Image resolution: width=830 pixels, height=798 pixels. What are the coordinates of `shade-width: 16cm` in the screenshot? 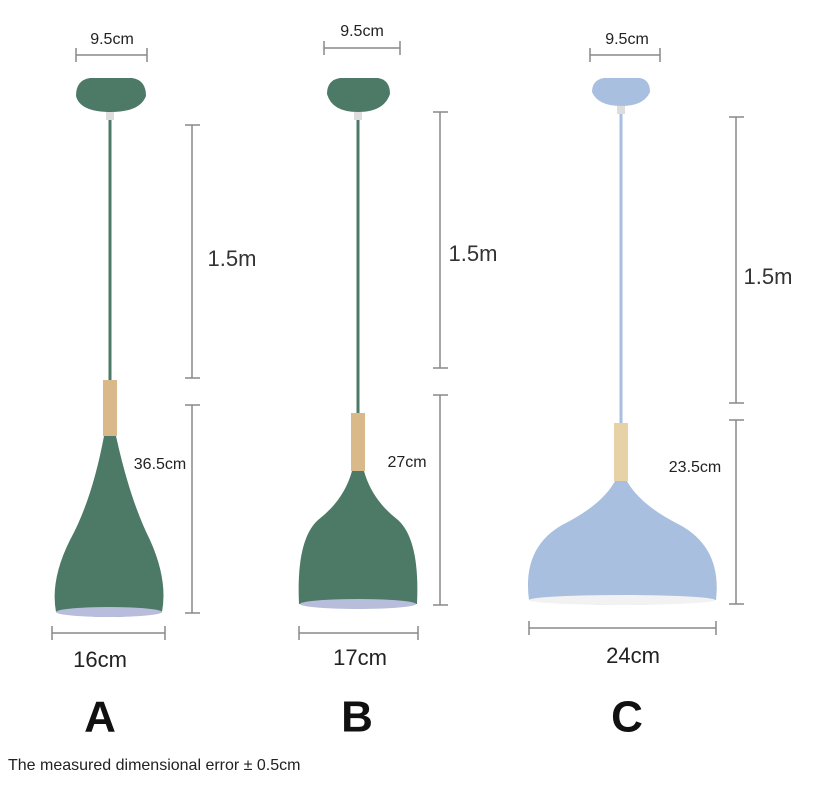 It's located at (100, 659).